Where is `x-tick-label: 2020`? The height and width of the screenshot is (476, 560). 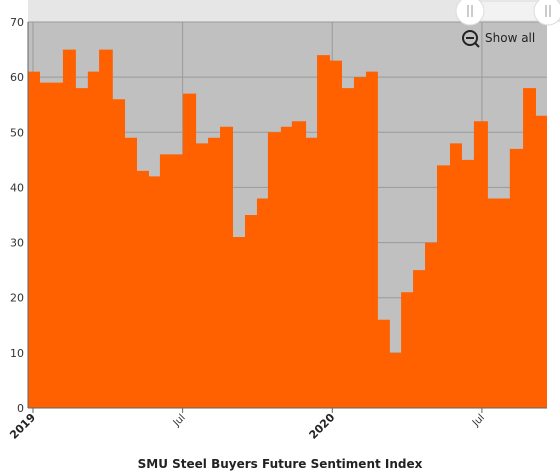
x-tick-label: 2020 is located at coordinates (322, 426).